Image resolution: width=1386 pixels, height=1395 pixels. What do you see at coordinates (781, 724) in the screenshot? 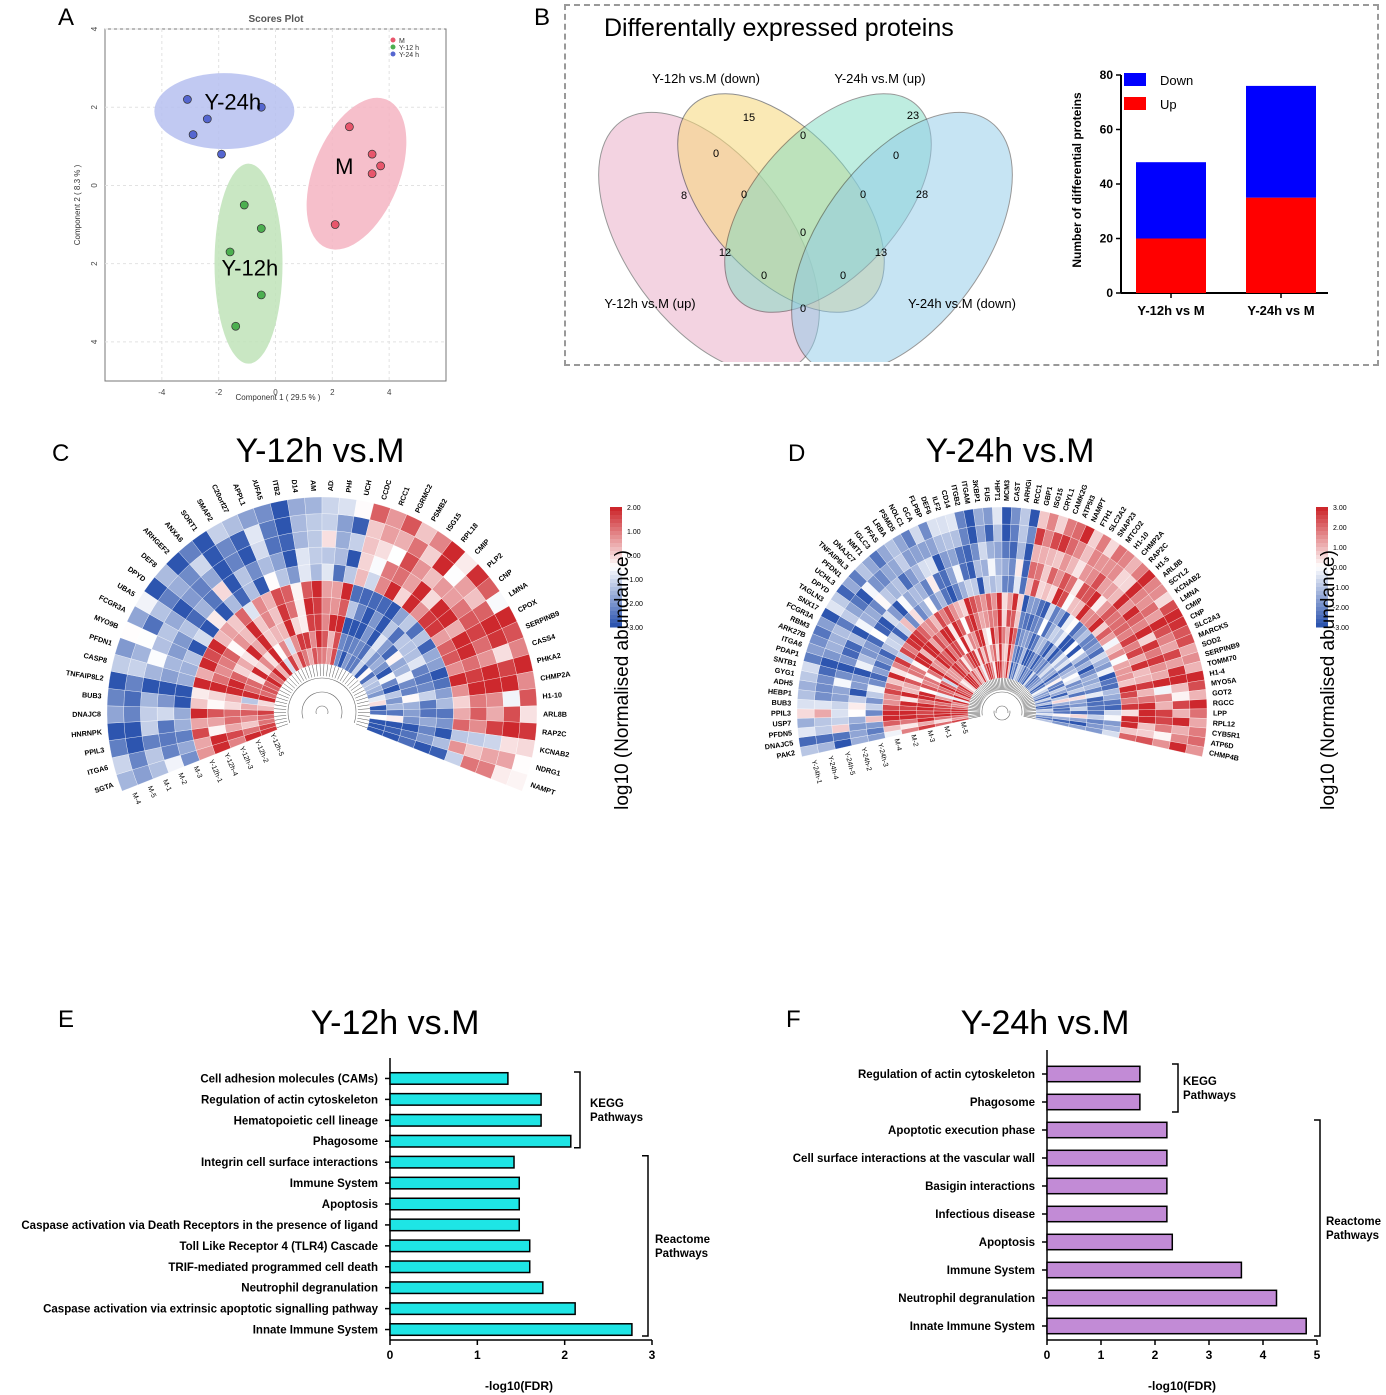
I see `gene-label: USP7` at bounding box center [781, 724].